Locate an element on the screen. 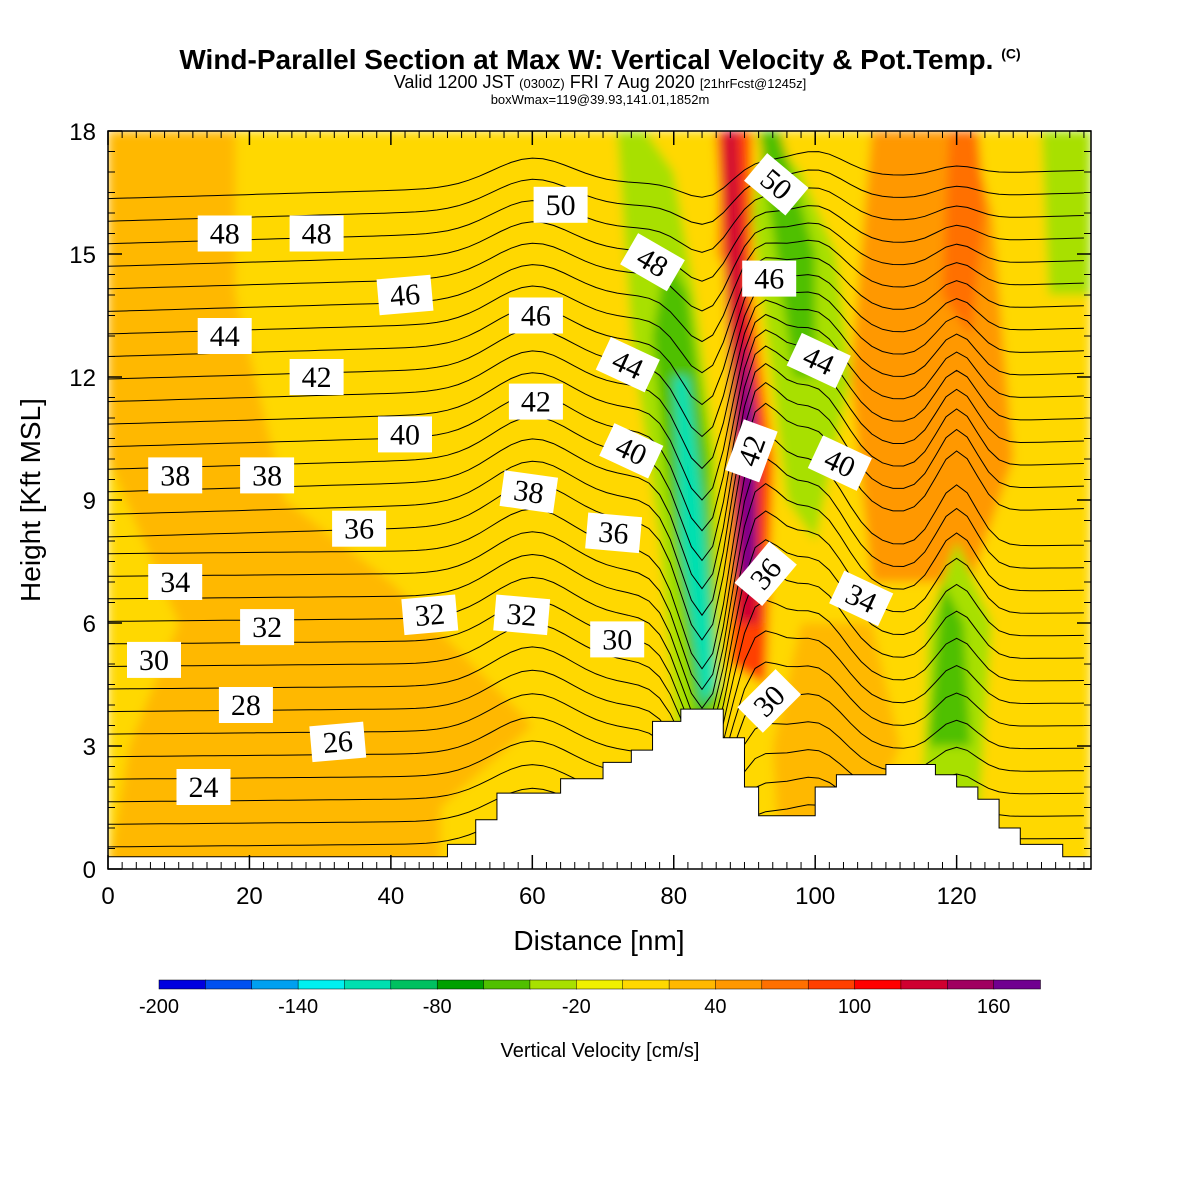  contour-label-text: 40 is located at coordinates (405, 434).